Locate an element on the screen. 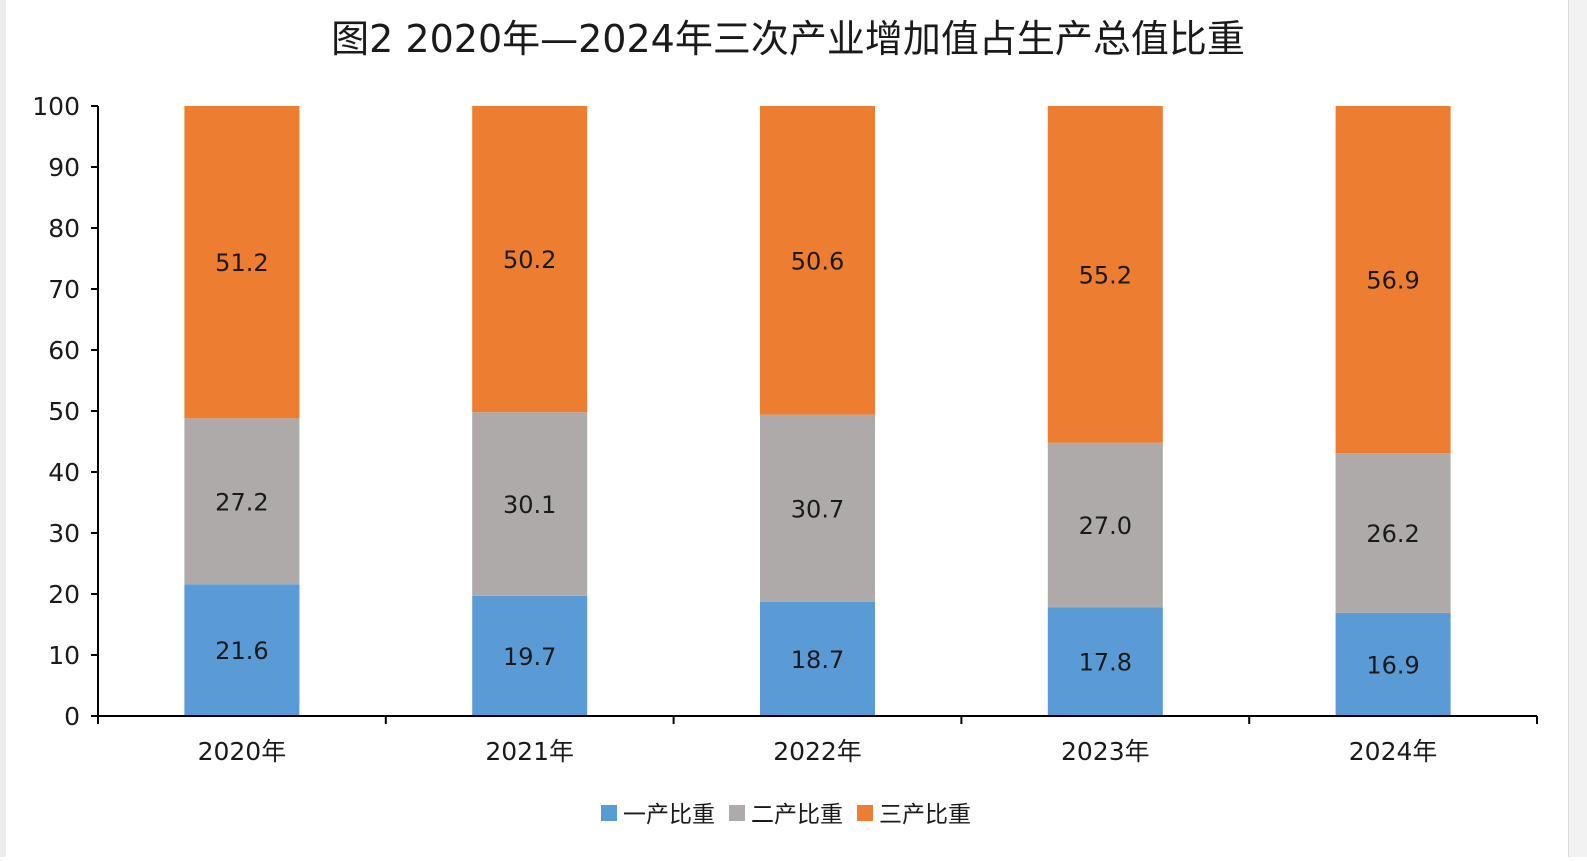 Image resolution: width=1587 pixels, height=861 pixels. data-label: 26.2 is located at coordinates (1392, 534).